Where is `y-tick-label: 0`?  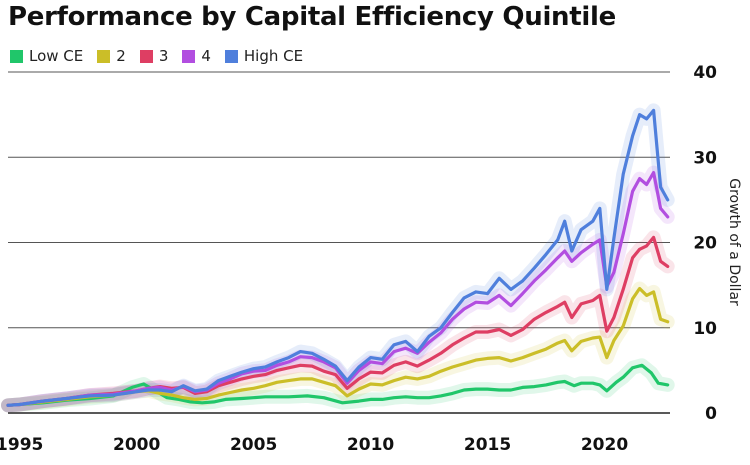
y-tick-label: 0 is located at coordinates (711, 414).